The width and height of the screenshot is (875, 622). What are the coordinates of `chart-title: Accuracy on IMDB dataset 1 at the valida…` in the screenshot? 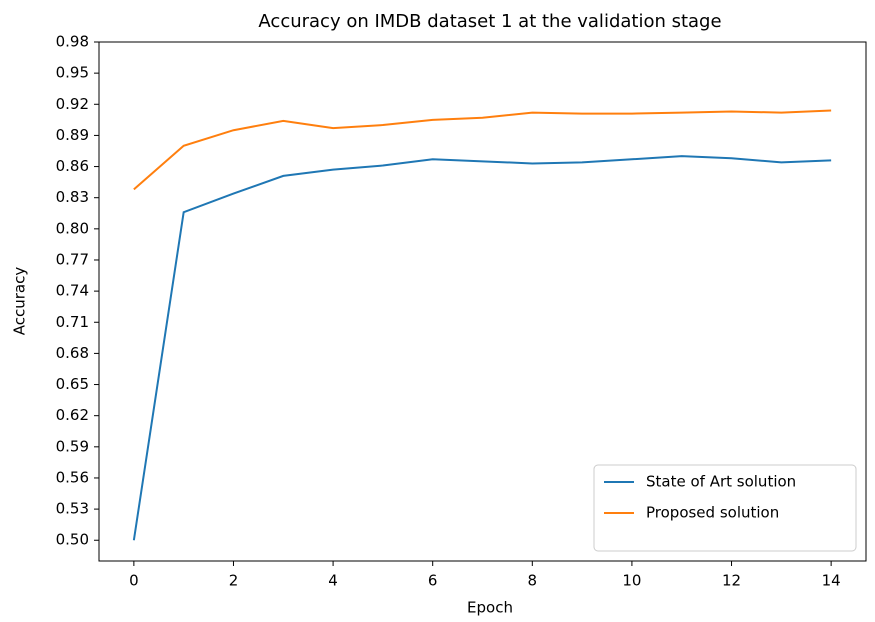 It's located at (489, 21).